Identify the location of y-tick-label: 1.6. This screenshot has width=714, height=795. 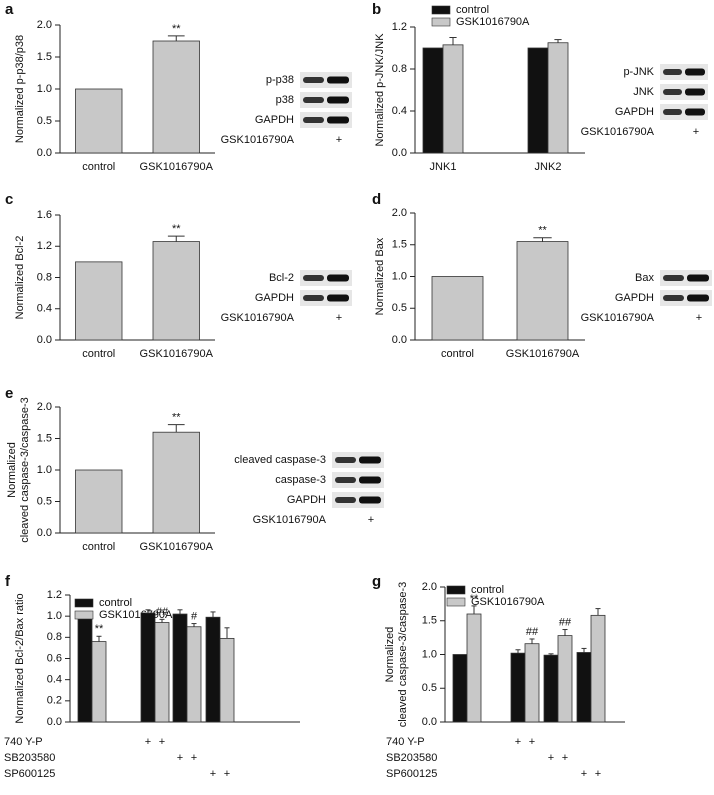
(44, 215).